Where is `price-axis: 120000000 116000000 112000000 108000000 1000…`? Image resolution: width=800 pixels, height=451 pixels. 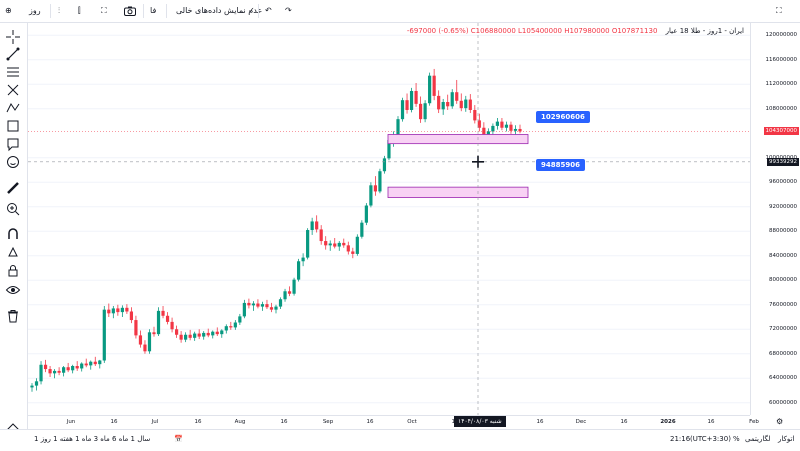 price-axis: 120000000 116000000 112000000 108000000 1000… is located at coordinates (775, 219).